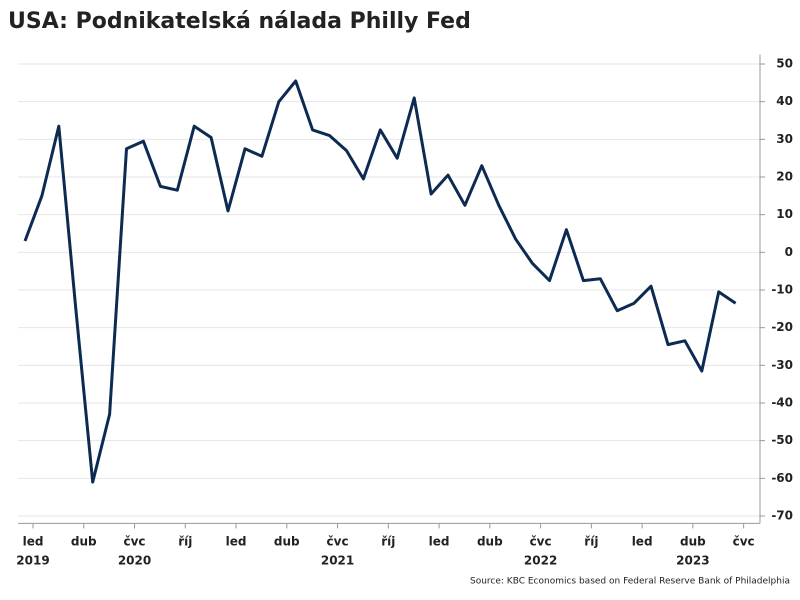  Describe the element at coordinates (784, 177) in the screenshot. I see `y-tick-label: 20` at that location.